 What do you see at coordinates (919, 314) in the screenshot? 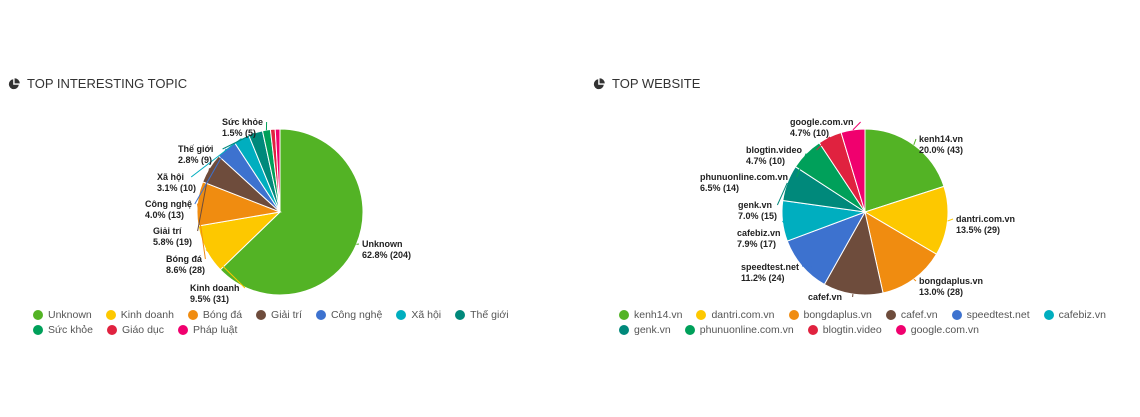
I see `legend-label: cafef.vn` at bounding box center [919, 314].